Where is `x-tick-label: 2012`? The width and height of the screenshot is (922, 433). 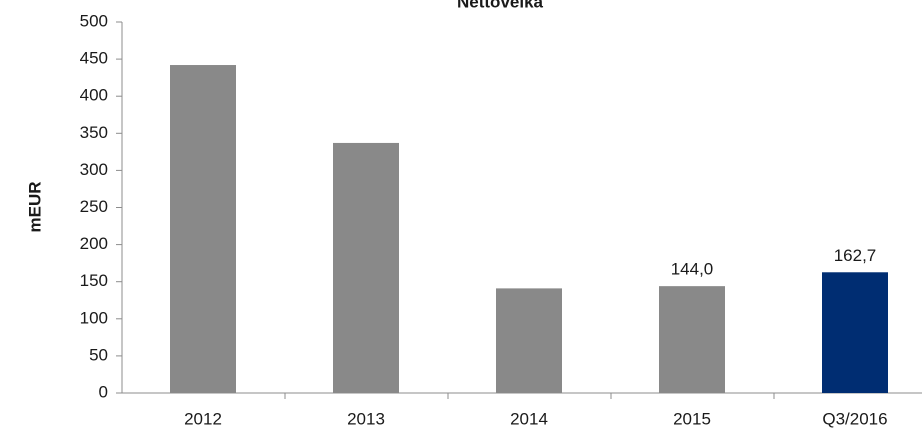 x-tick-label: 2012 is located at coordinates (203, 418).